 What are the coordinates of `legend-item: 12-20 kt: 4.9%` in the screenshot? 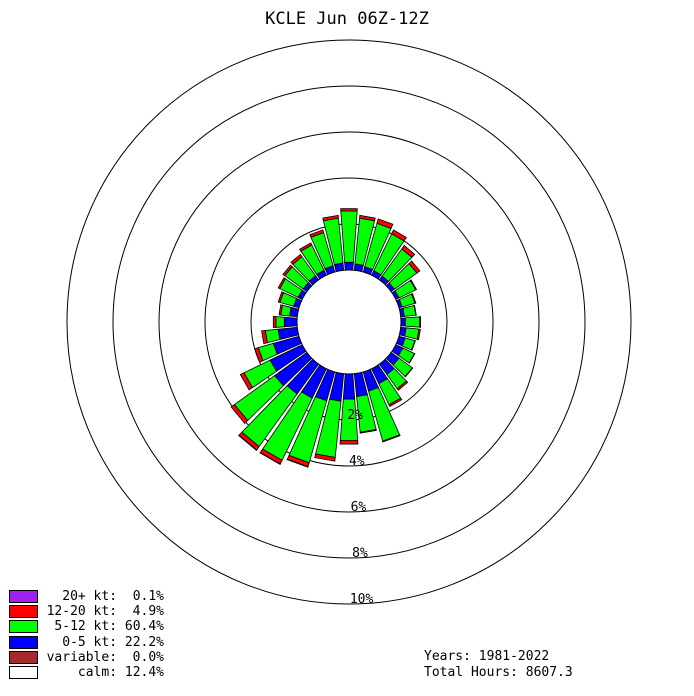 It's located at (86, 611).